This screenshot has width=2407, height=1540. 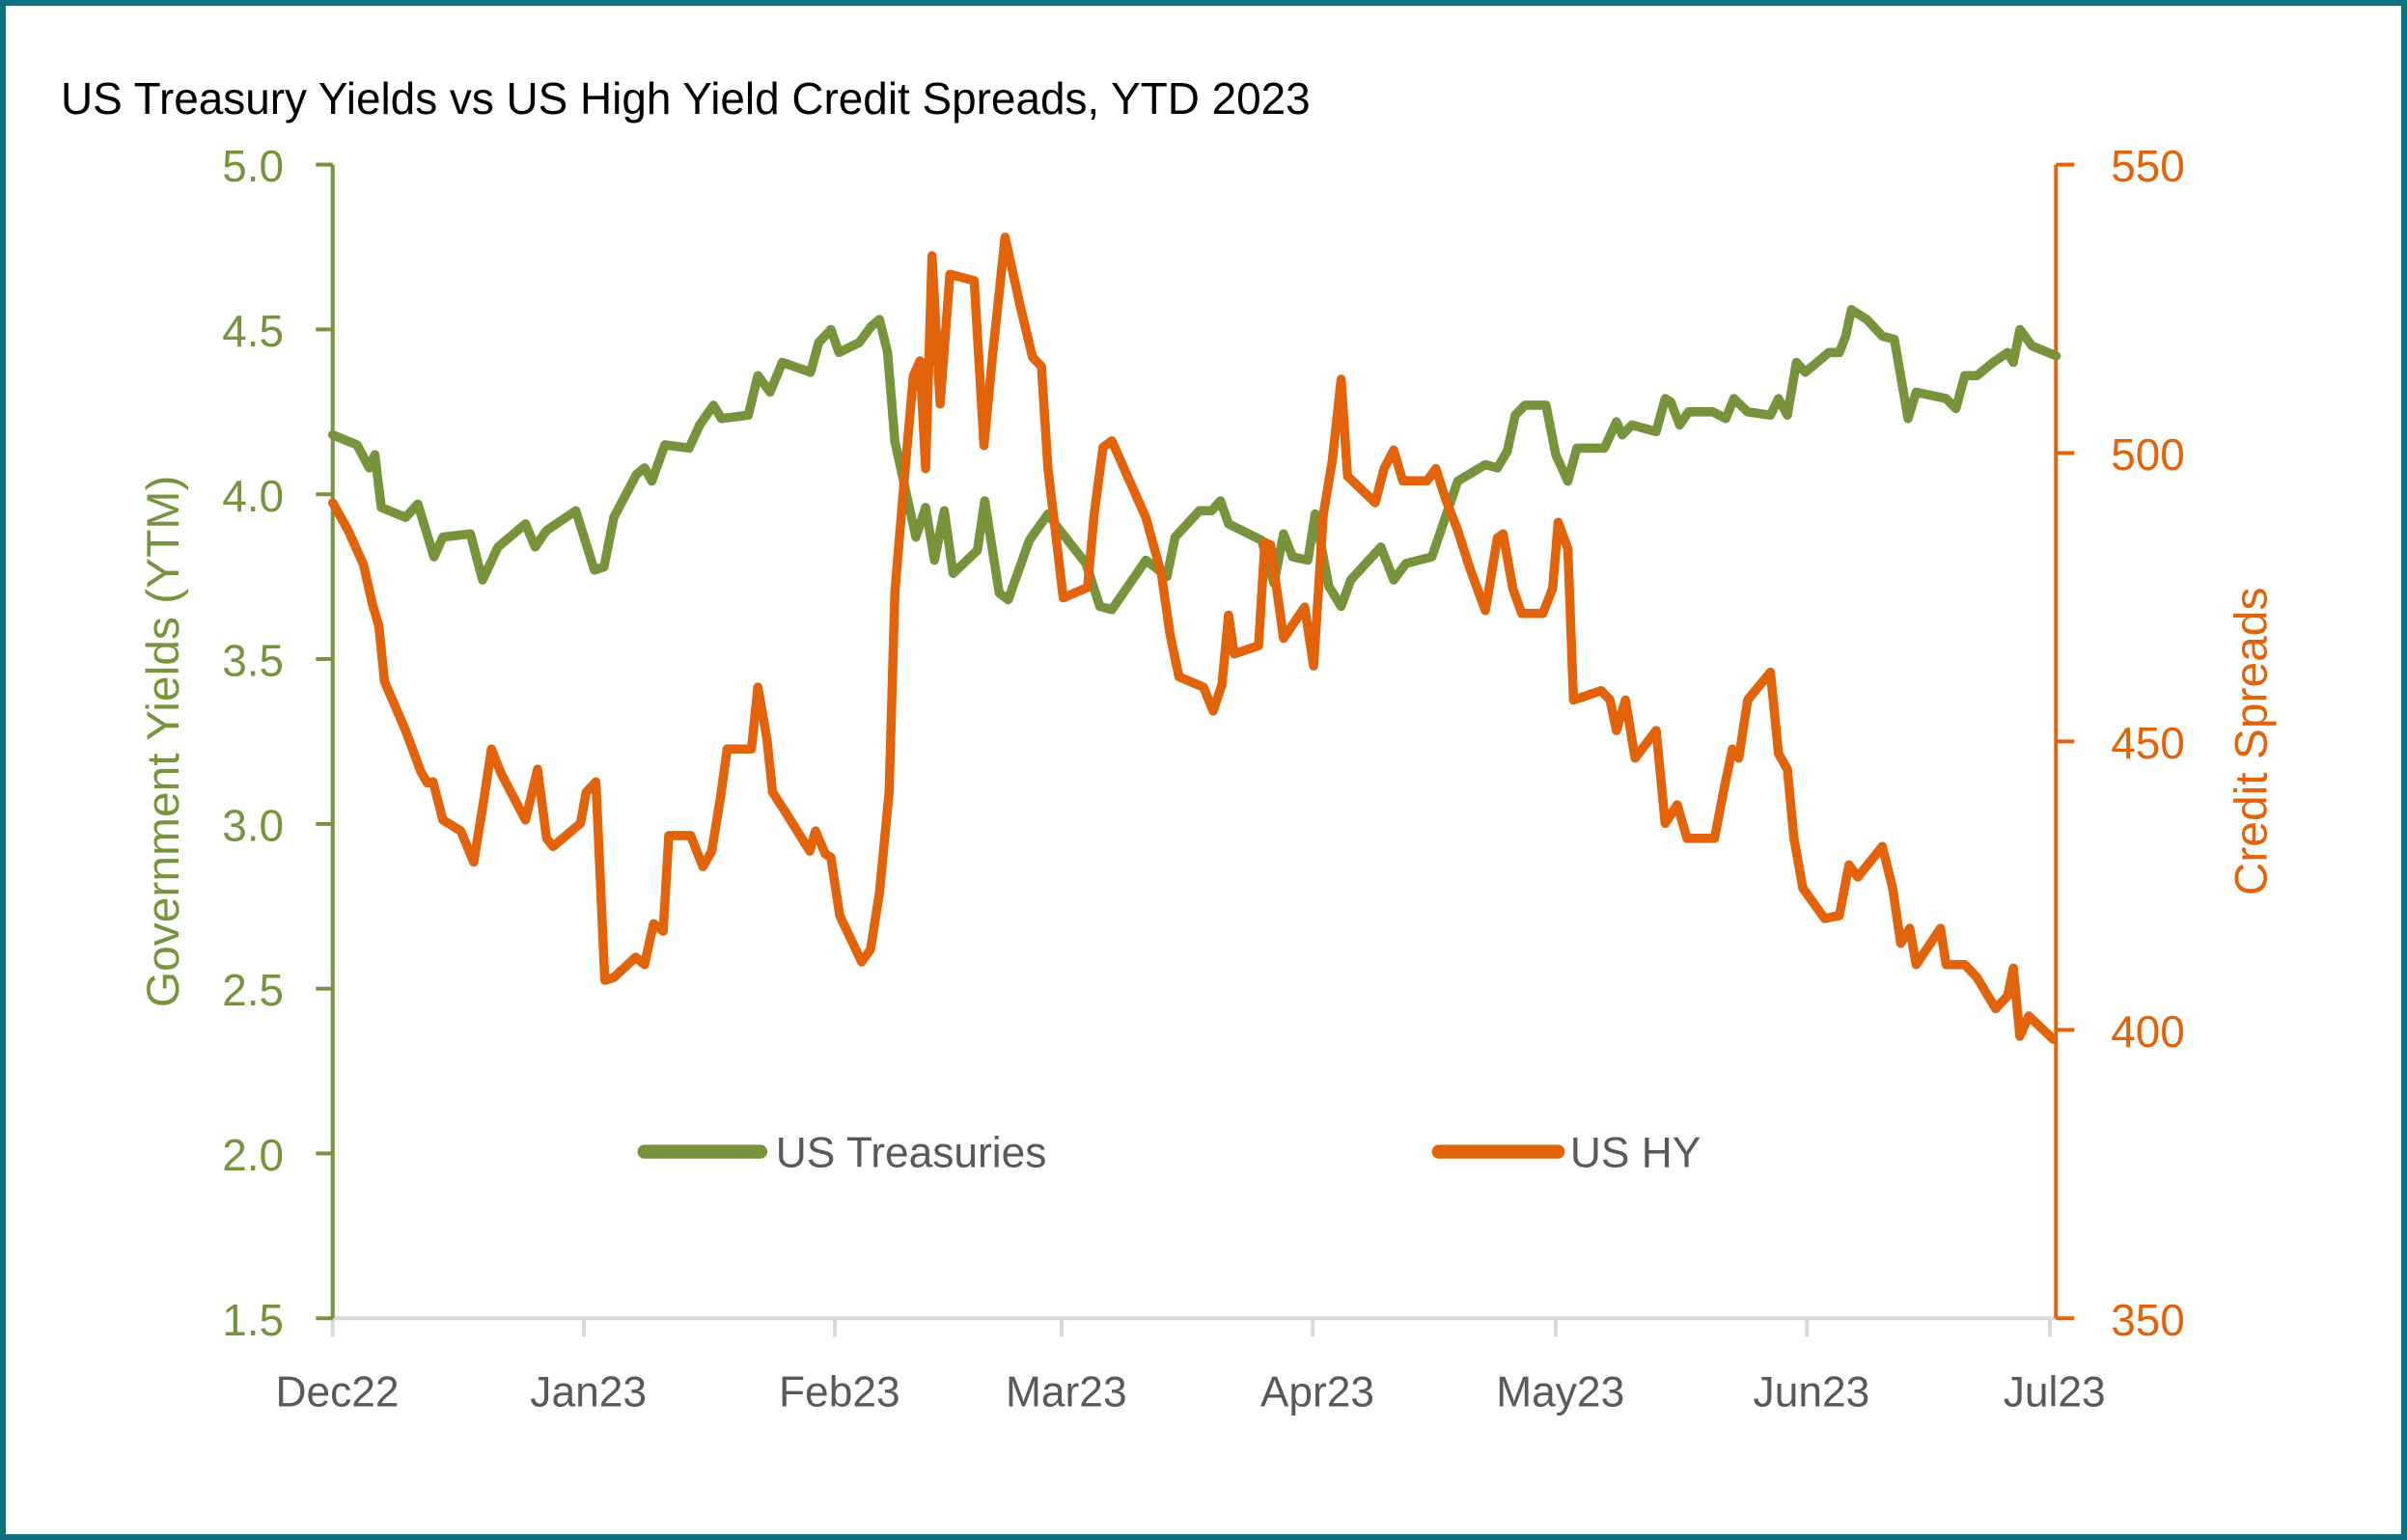 What do you see at coordinates (2148, 166) in the screenshot?
I see `y-right-tick-label: 550` at bounding box center [2148, 166].